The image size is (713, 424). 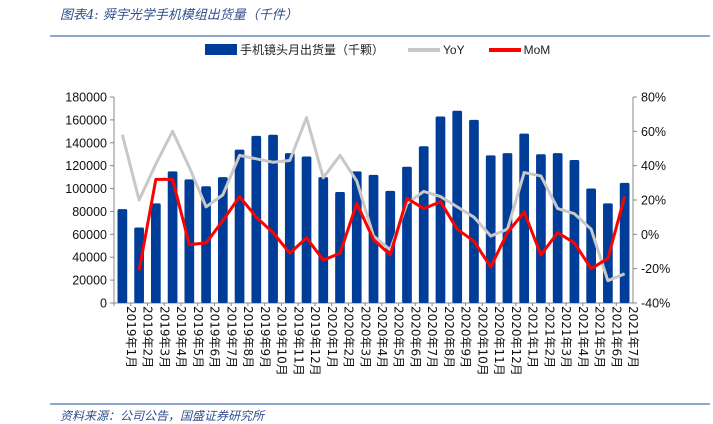 I want to click on x-tick-label: 2021年2月, so click(x=549, y=337).